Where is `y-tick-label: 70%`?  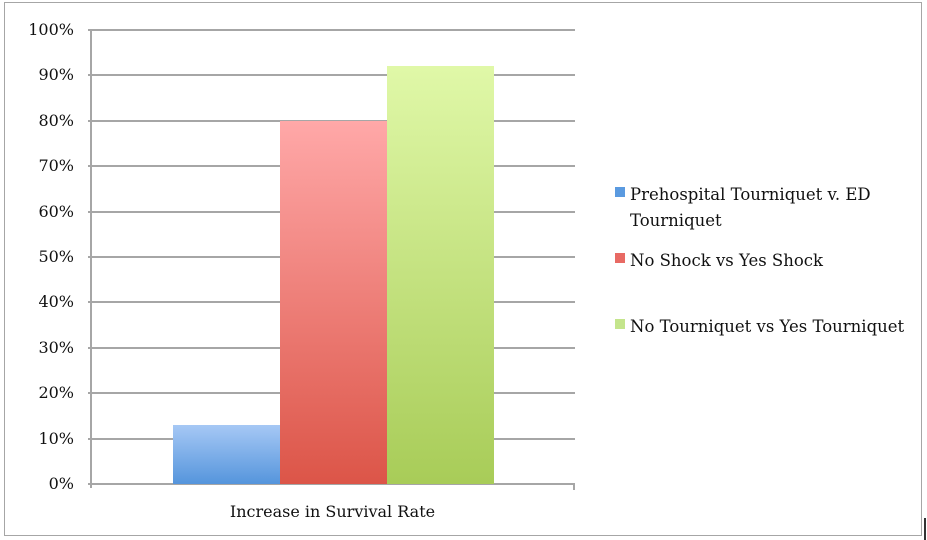 y-tick-label: 70% is located at coordinates (56, 166).